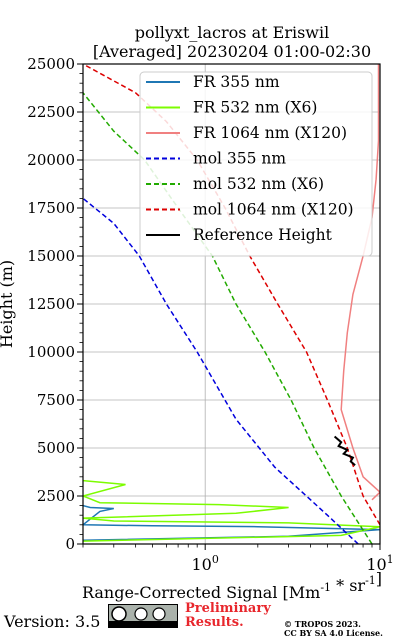 The image size is (400, 640). What do you see at coordinates (273, 210) in the screenshot?
I see `legend-label: mol 1064 nm (X120)` at bounding box center [273, 210].